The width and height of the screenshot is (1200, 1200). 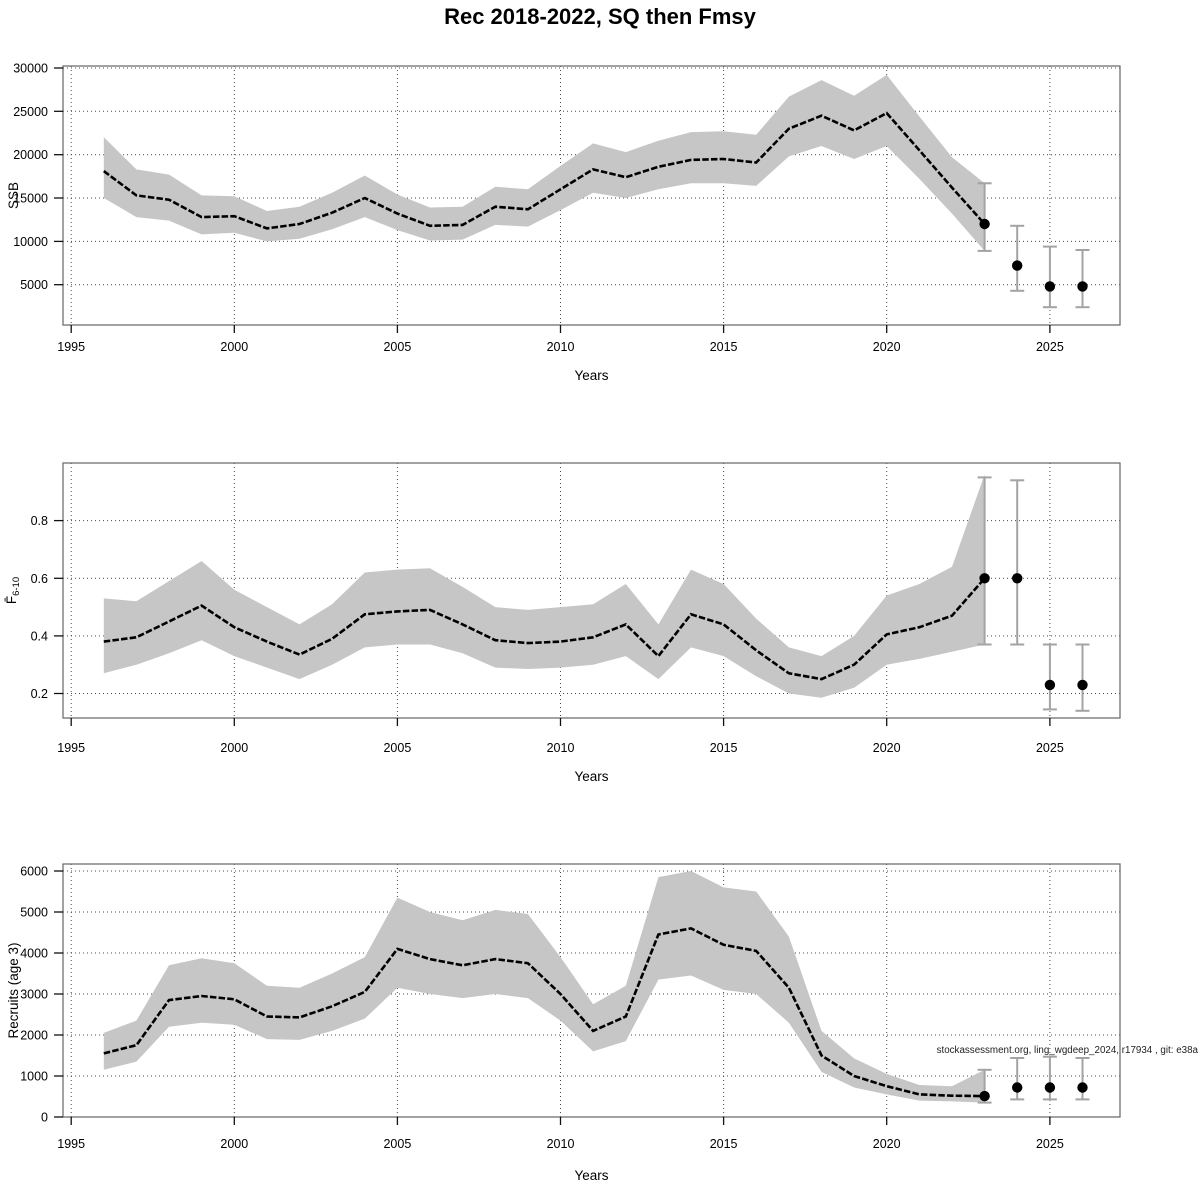 What do you see at coordinates (34, 1077) in the screenshot?
I see `y-tick-label: 1000` at bounding box center [34, 1077].